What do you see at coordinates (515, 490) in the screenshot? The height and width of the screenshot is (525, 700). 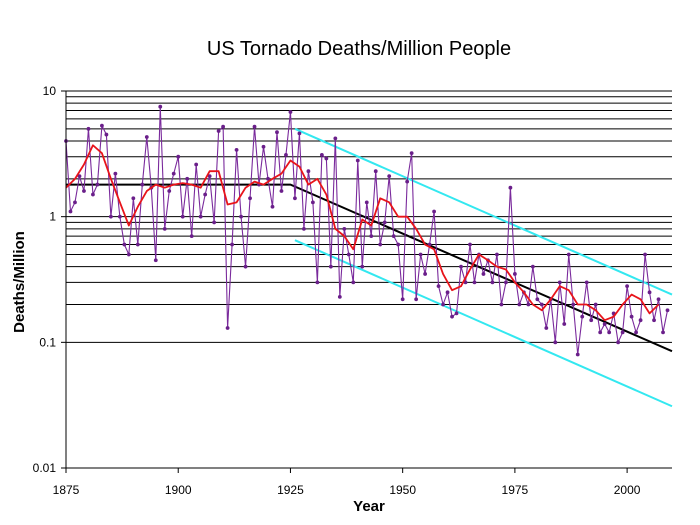 I see `x-tick-label: 1975` at bounding box center [515, 490].